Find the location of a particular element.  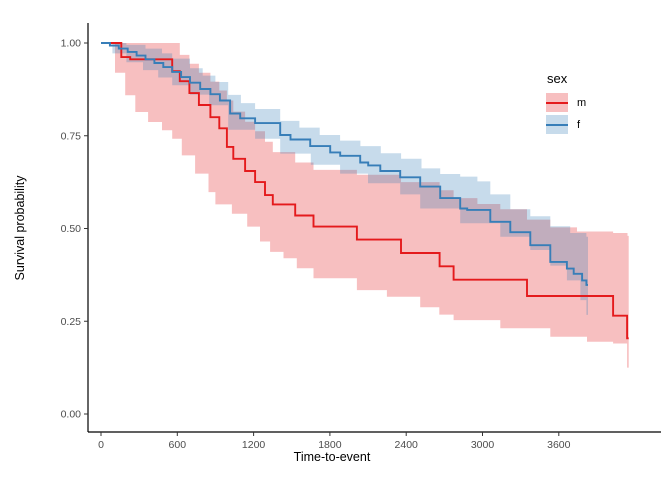

x-tick-label: 0 is located at coordinates (101, 445).